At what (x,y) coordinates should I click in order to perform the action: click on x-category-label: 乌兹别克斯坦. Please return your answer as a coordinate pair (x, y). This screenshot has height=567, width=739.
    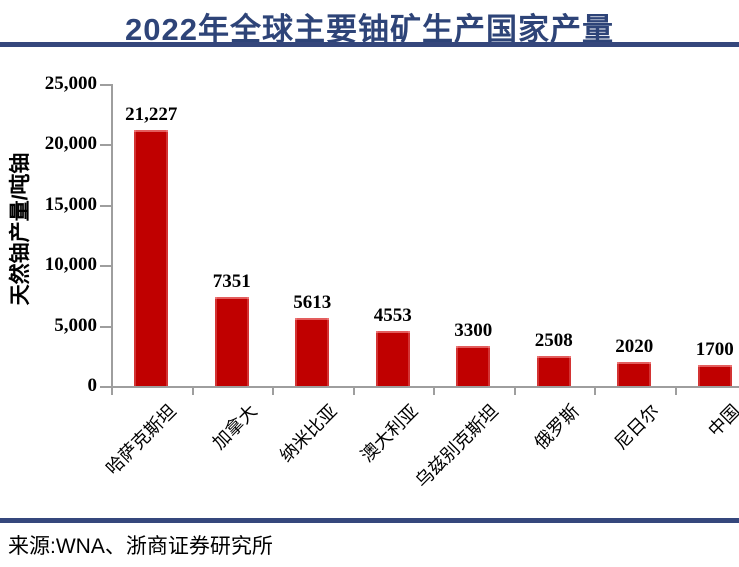
    Looking at the image, I should click on (457, 446).